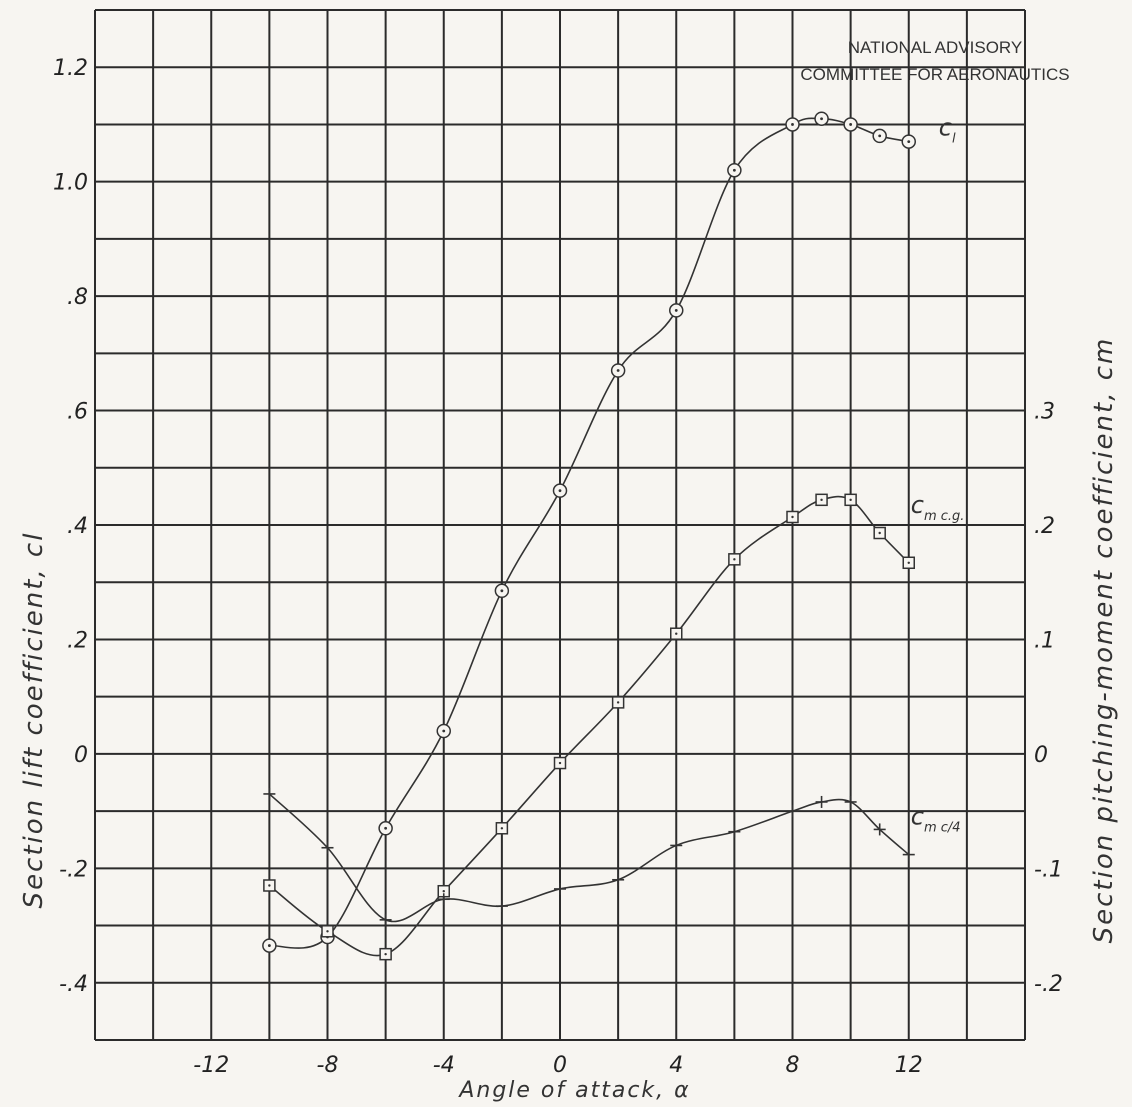 The image size is (1132, 1107). Describe the element at coordinates (1104, 640) in the screenshot. I see `y-axis-title-right: Section pitching-moment coefficient, cm` at that location.